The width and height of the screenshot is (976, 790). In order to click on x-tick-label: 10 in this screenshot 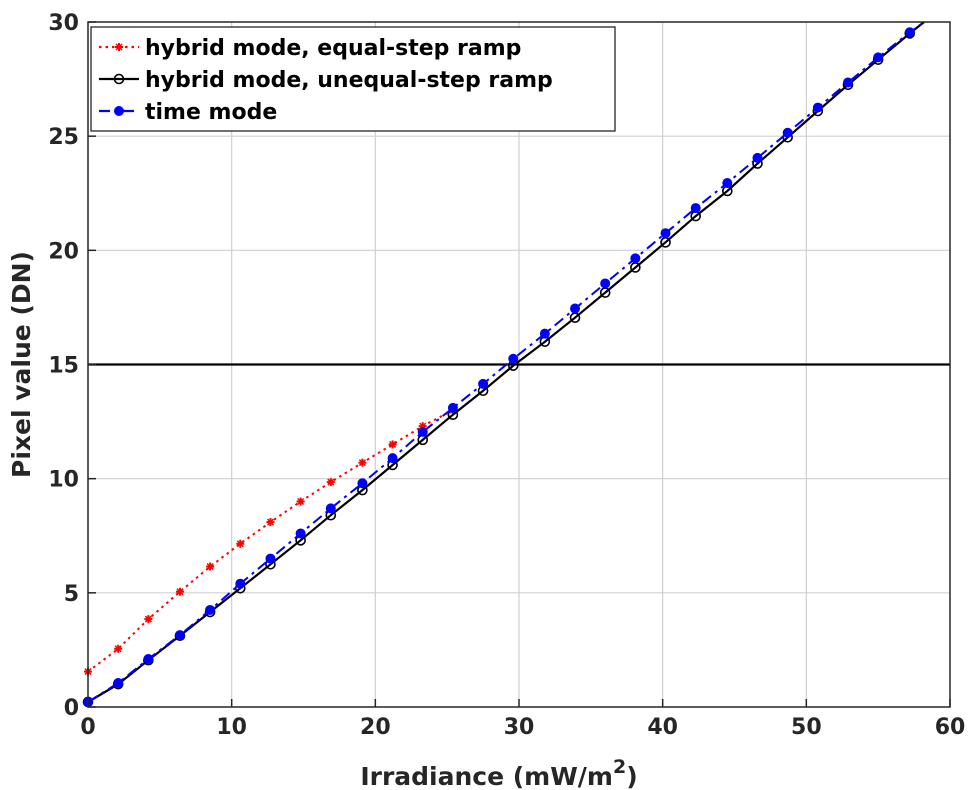, I will do `click(231, 727)`.